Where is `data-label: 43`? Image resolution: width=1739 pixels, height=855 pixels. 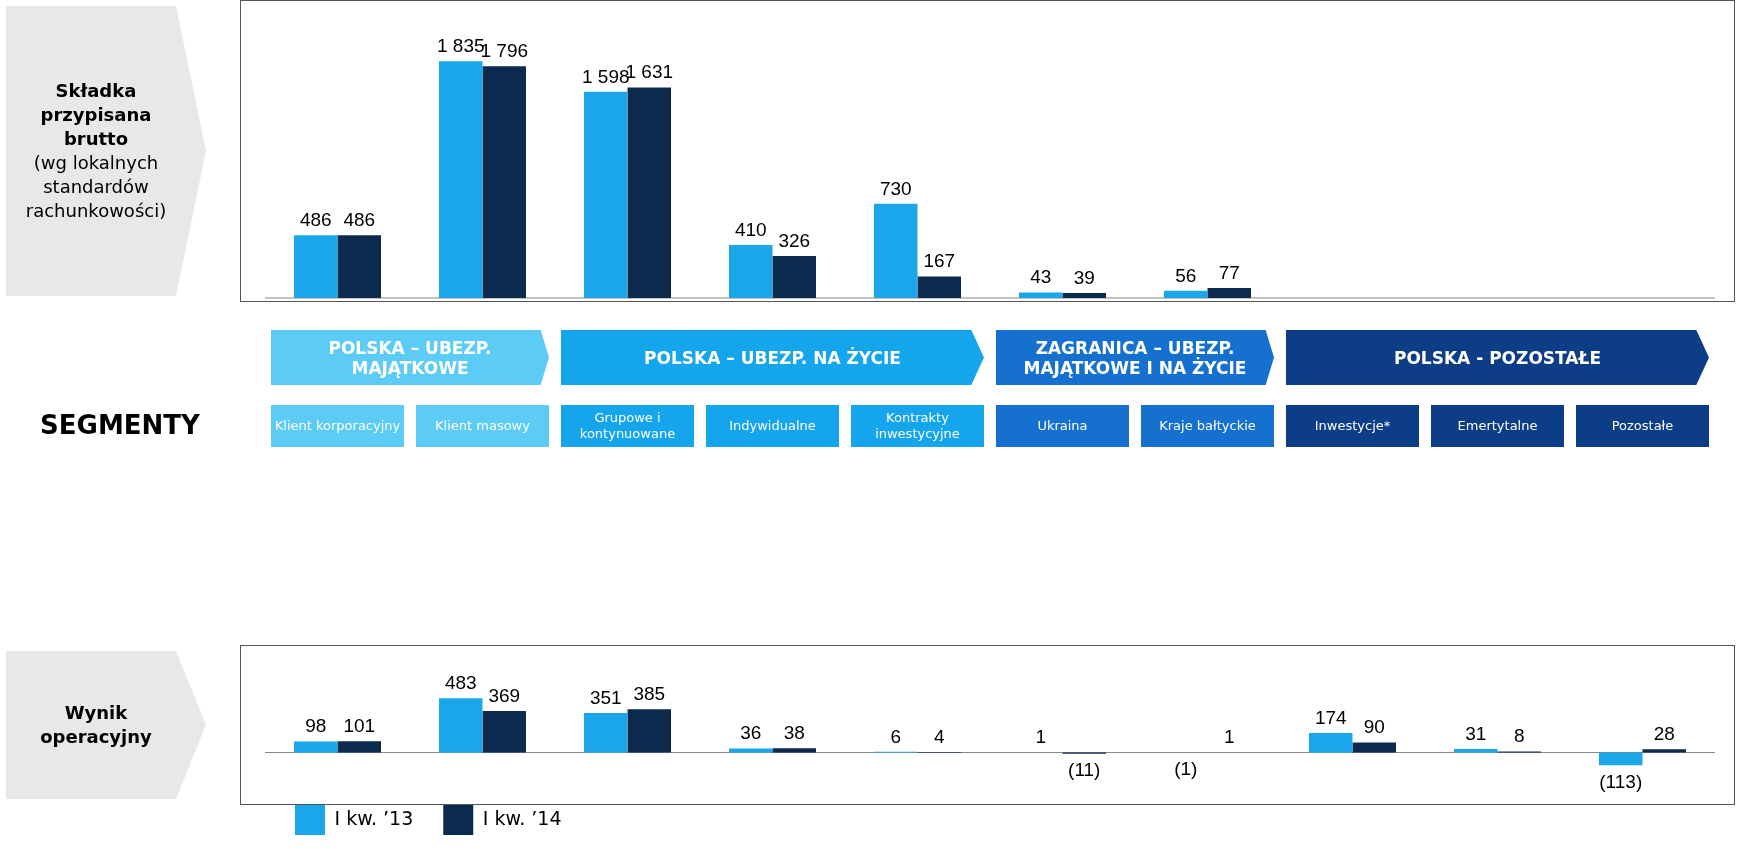
data-label: 43 is located at coordinates (1041, 277).